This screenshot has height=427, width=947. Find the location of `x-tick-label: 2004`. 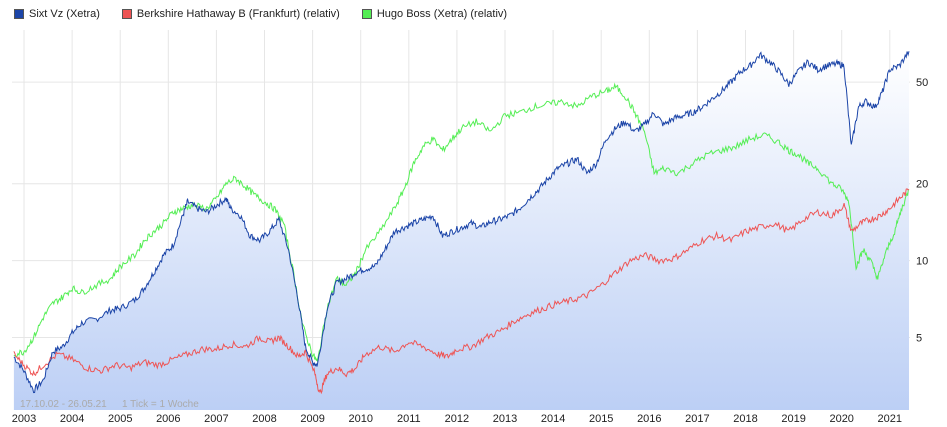

x-tick-label: 2004 is located at coordinates (72, 419).